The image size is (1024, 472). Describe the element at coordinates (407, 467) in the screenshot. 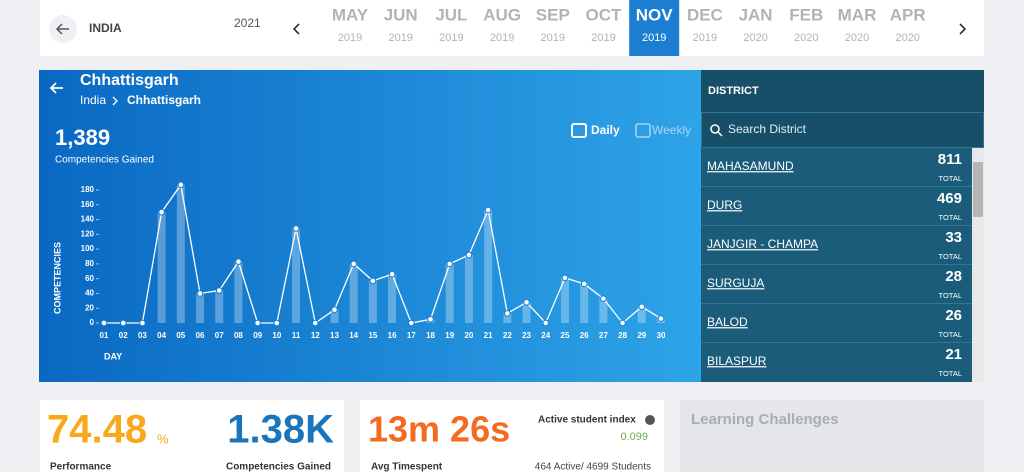

I see `timespent-label: Avg Timespent` at that location.